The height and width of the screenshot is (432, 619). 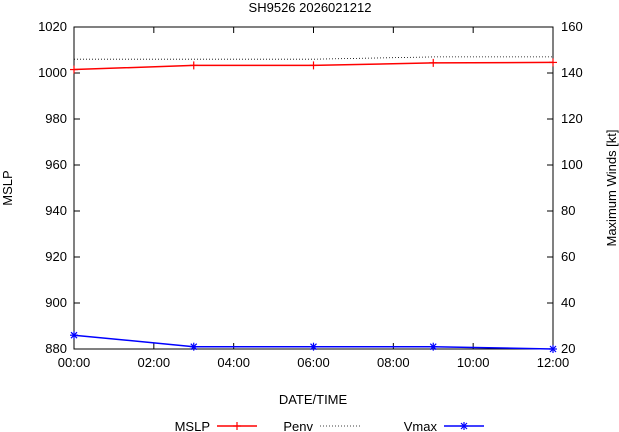 What do you see at coordinates (611, 187) in the screenshot?
I see `y2-axis-title: Maximum Winds [kt]` at bounding box center [611, 187].